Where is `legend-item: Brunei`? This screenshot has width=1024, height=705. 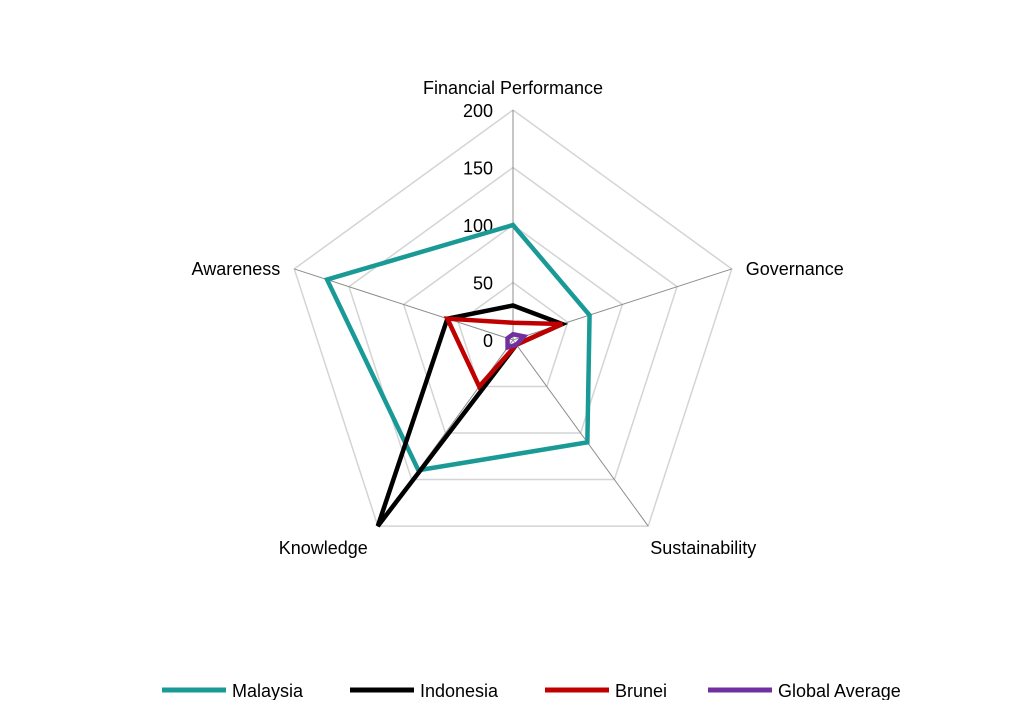
legend-item: Brunei is located at coordinates (606, 691).